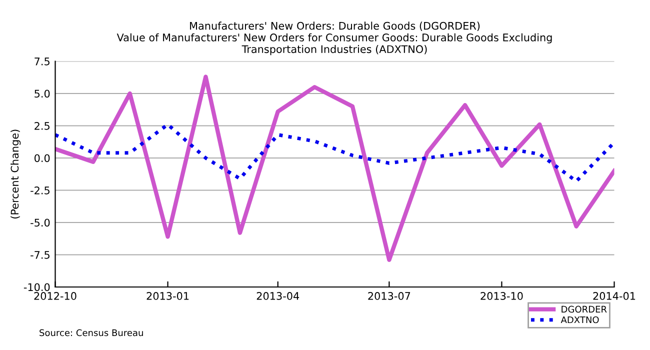 The height and width of the screenshot is (350, 650). I want to click on x-tick-label: 2013-04, so click(278, 296).